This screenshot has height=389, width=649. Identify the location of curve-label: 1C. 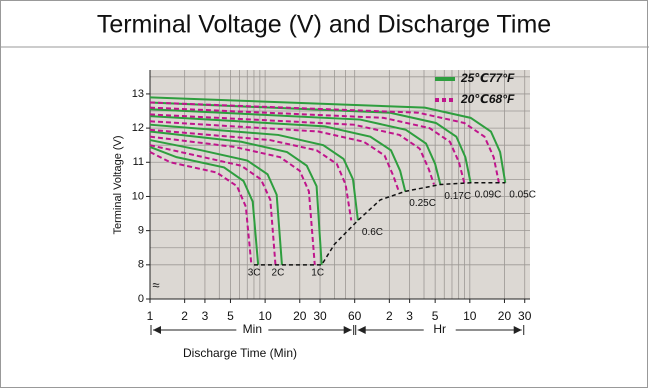
(317, 272).